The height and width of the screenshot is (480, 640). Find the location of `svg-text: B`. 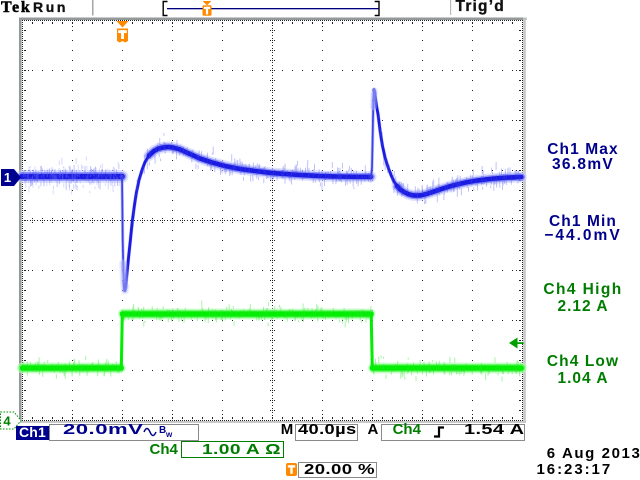

svg-text: B is located at coordinates (162, 430).